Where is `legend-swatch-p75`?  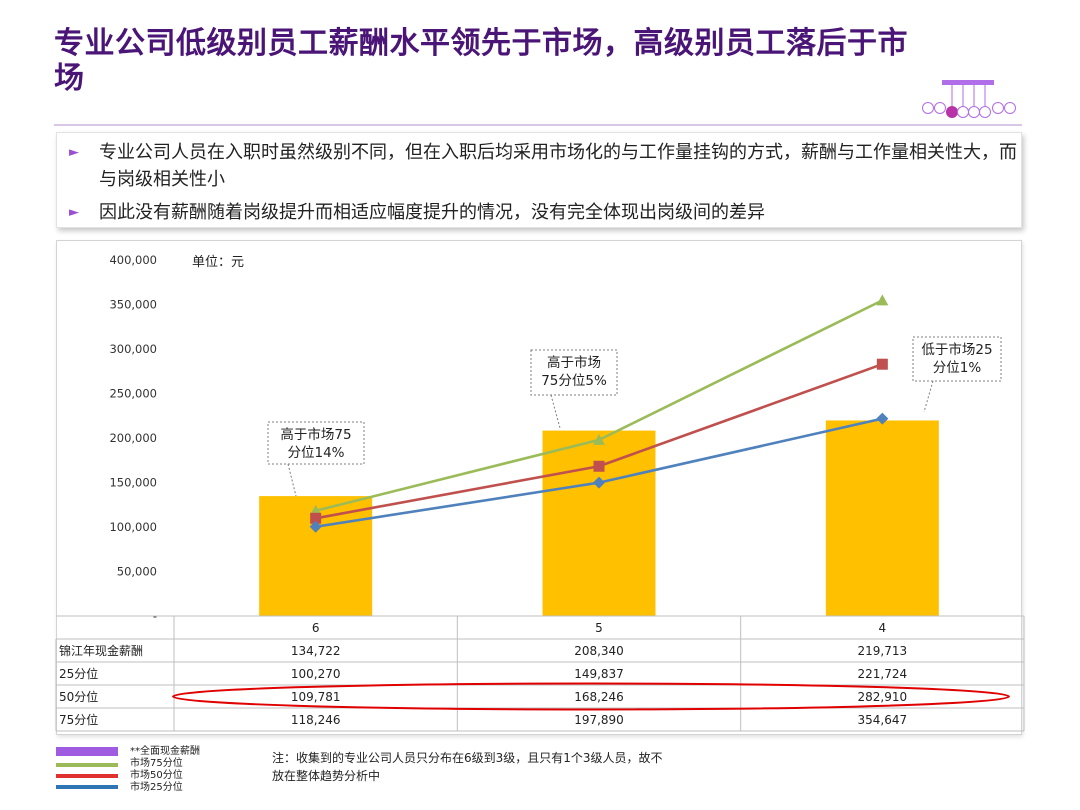
legend-swatch-p75 is located at coordinates (87, 765).